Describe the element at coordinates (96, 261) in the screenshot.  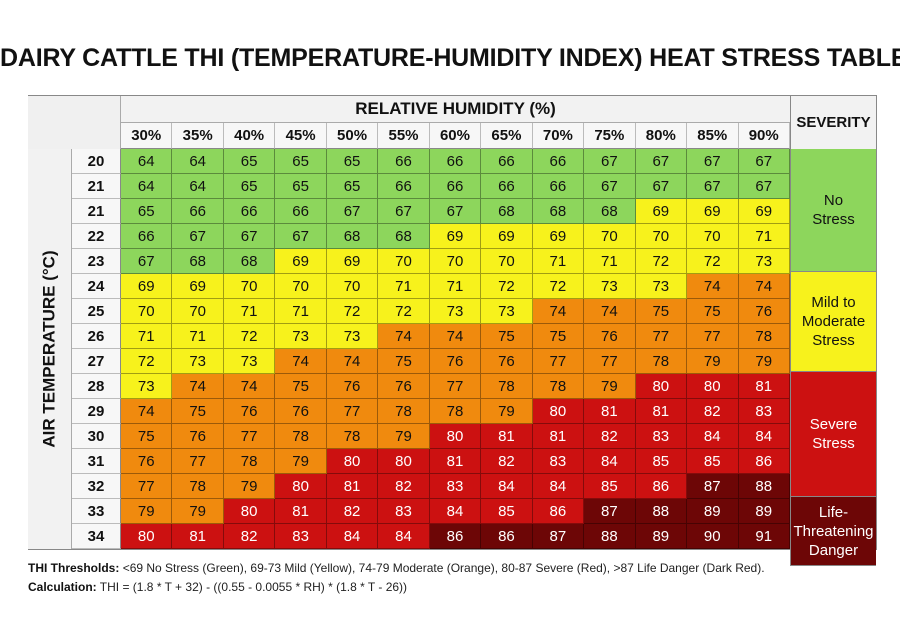
I see `row-header: 23` at that location.